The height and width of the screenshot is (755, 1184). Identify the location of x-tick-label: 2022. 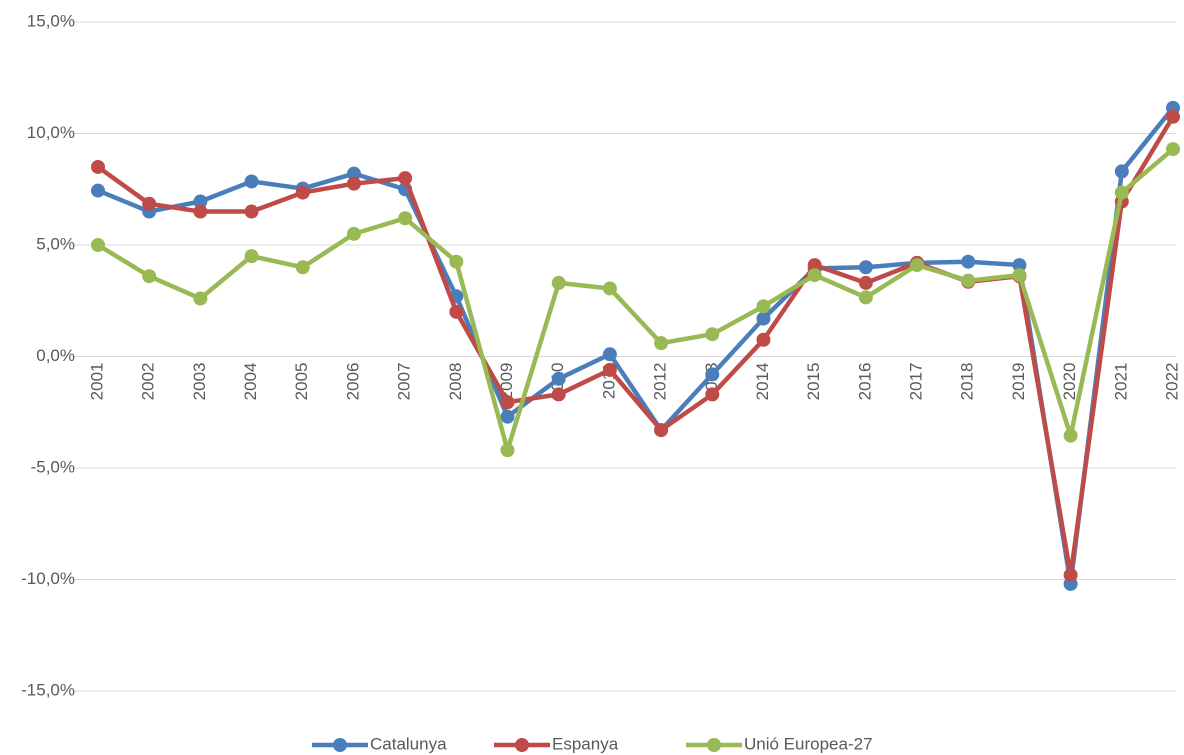
(1171, 382).